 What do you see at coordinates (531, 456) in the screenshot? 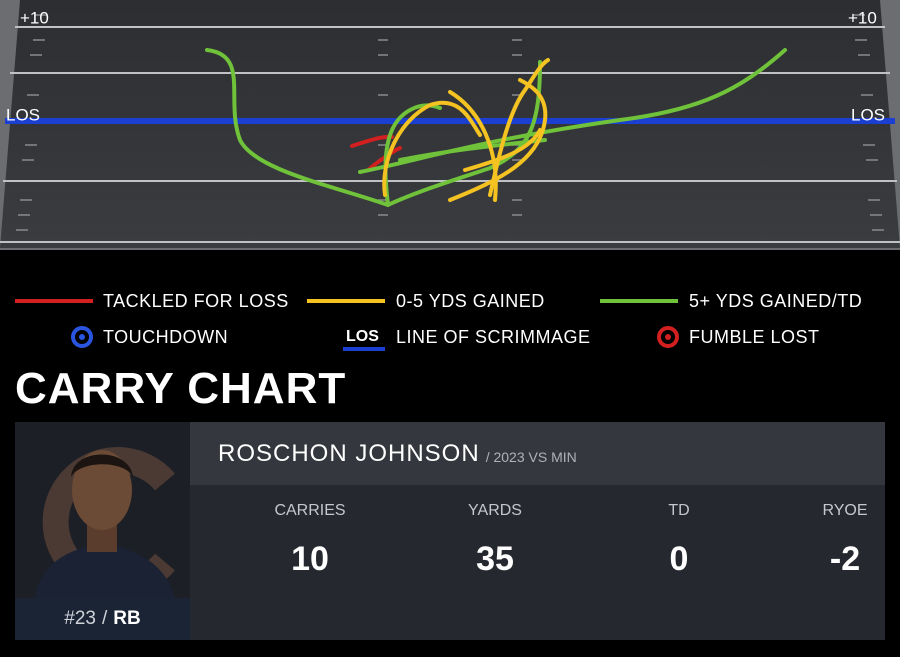
I see `season: / 2023 VS MIN` at bounding box center [531, 456].